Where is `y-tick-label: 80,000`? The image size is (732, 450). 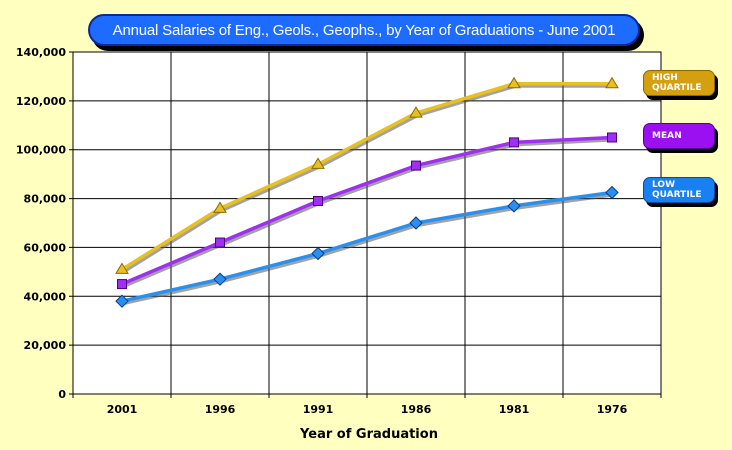
y-tick-label: 80,000 is located at coordinates (45, 199).